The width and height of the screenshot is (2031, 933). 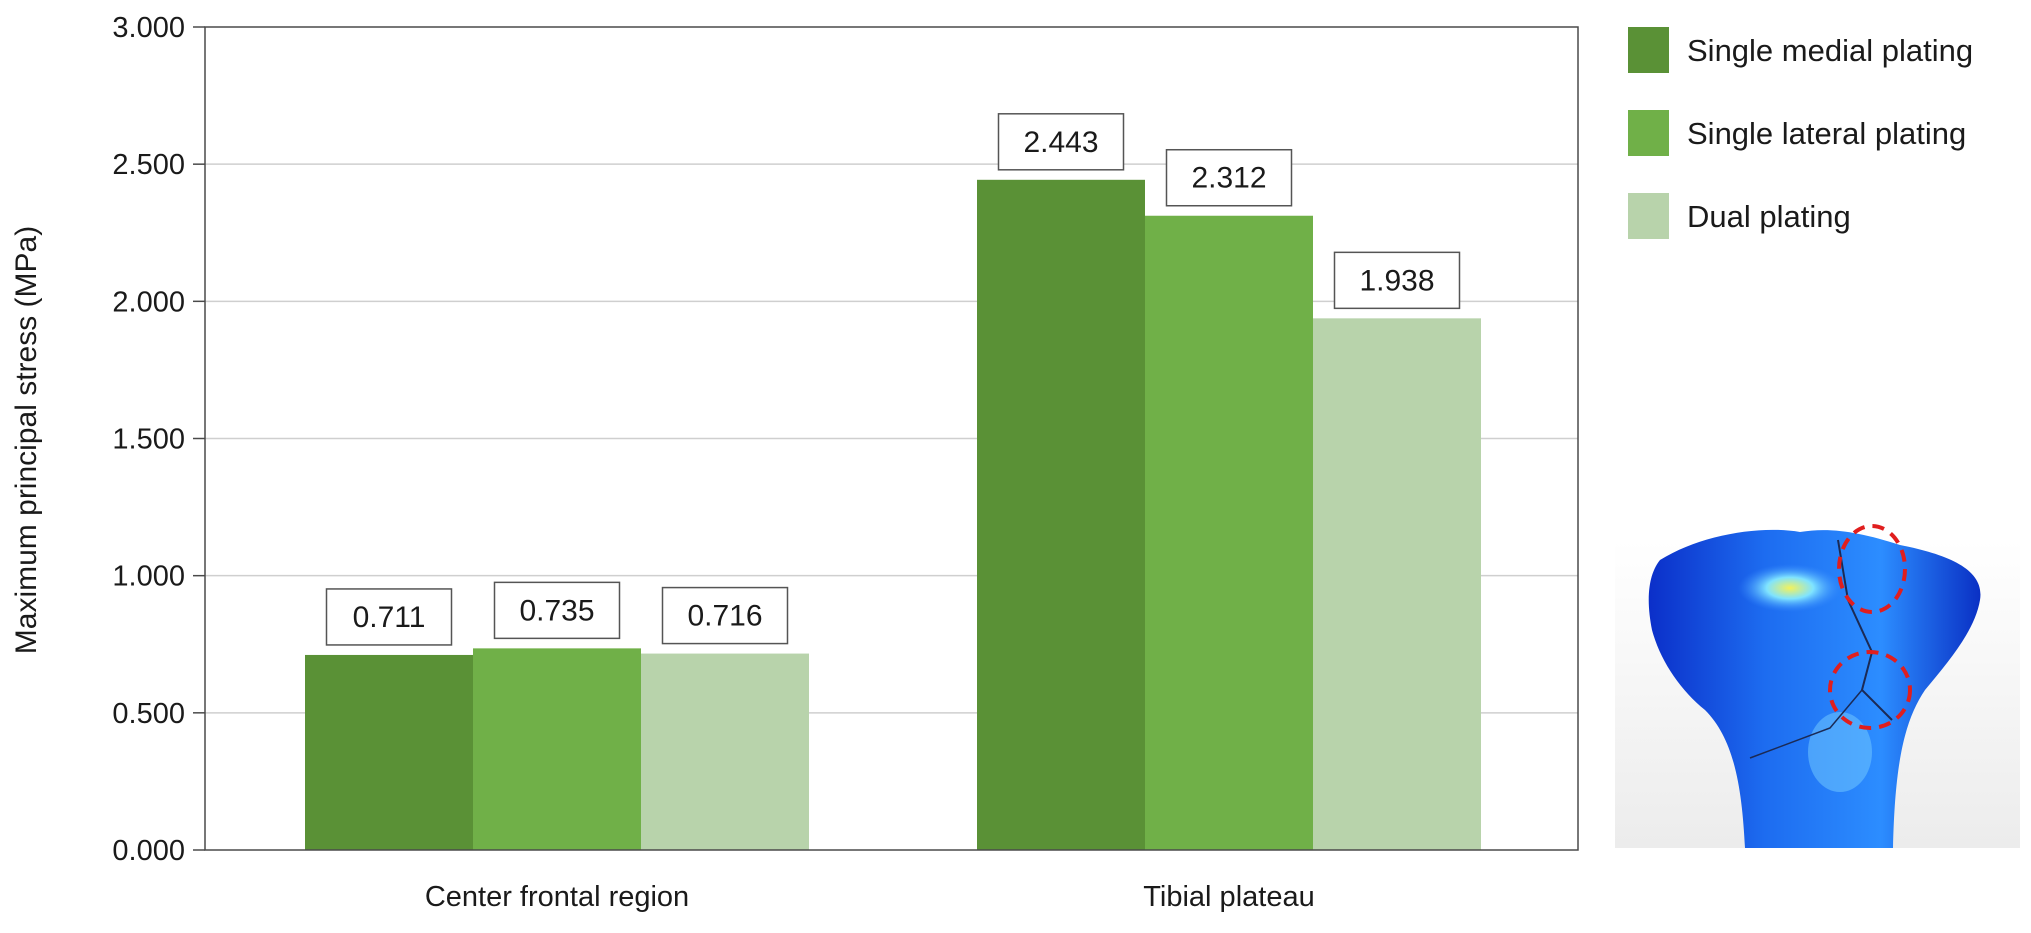 I want to click on legend-entry: Dual plating, so click(x=1769, y=216).